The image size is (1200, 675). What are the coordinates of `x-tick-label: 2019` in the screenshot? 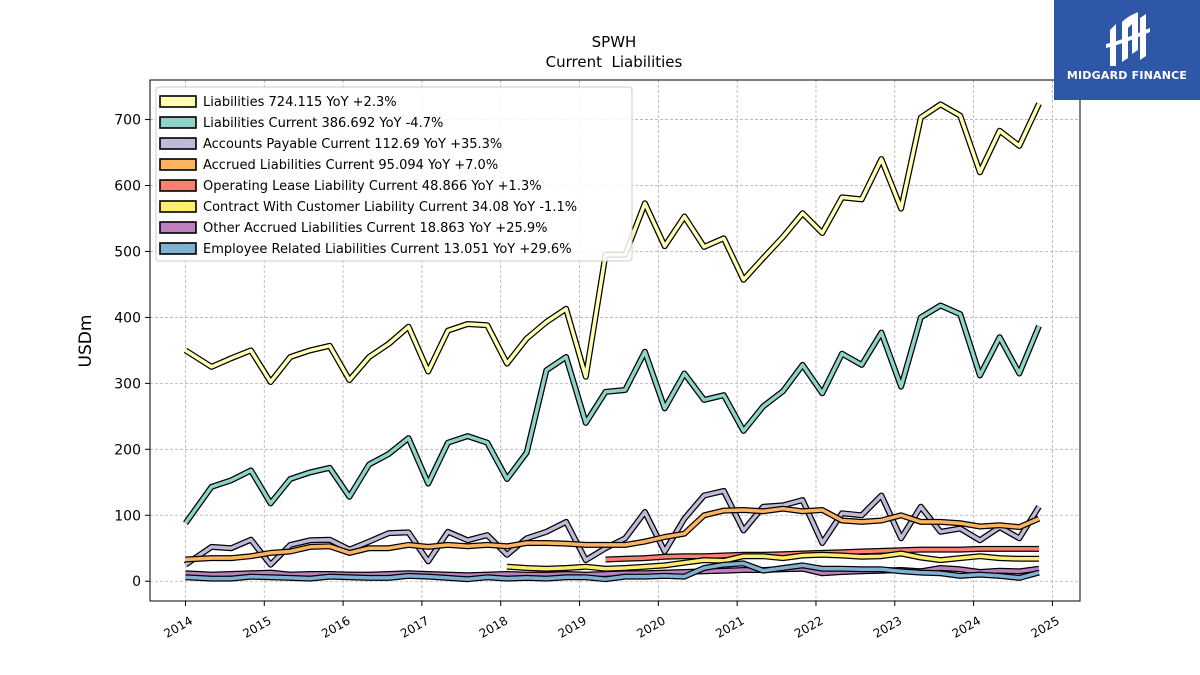 It's located at (572, 626).